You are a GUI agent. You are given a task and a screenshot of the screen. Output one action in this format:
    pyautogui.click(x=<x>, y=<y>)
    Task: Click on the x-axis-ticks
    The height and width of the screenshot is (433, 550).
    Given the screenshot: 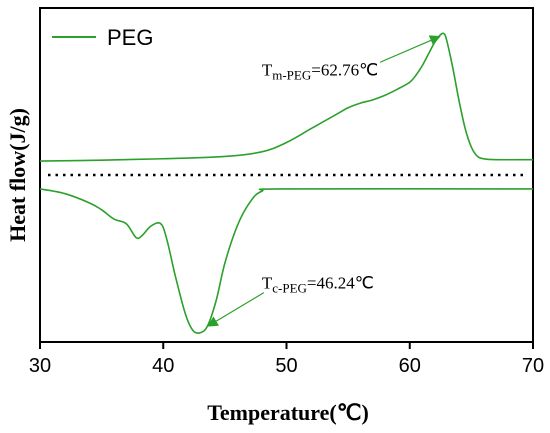 What is the action you would take?
    pyautogui.click(x=286, y=345)
    